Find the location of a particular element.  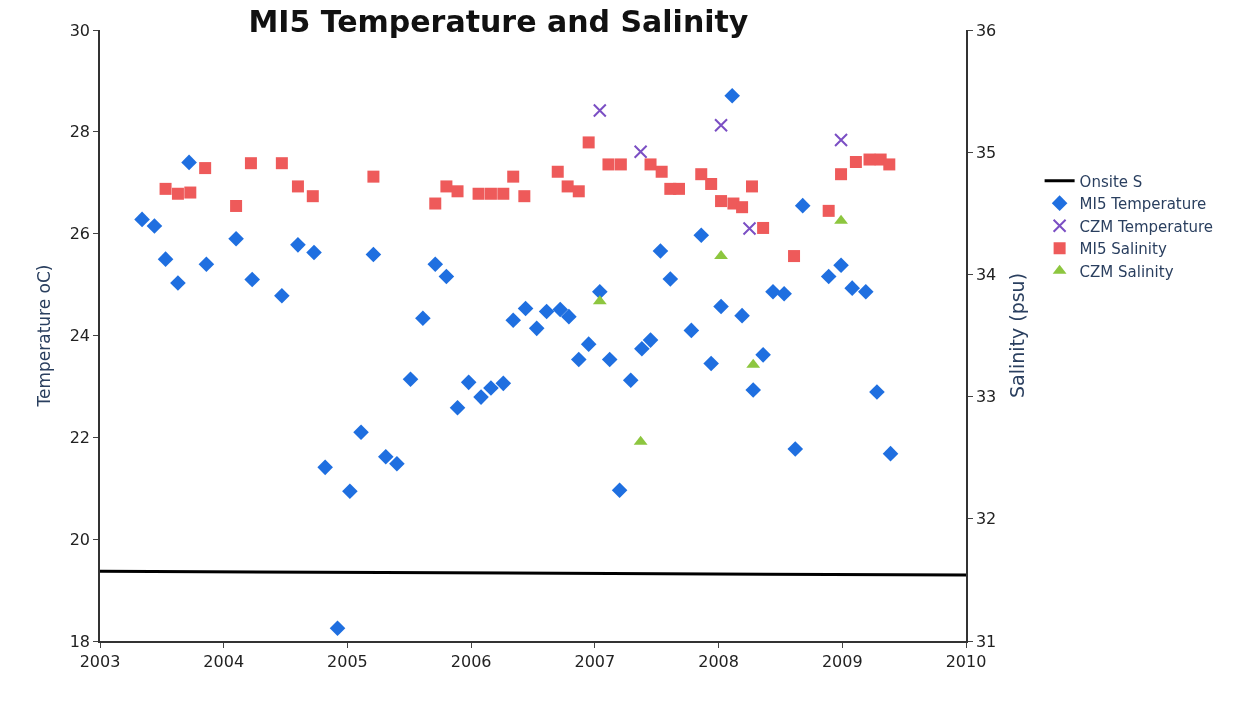

x-tick-label: 2009 is located at coordinates (842, 661).